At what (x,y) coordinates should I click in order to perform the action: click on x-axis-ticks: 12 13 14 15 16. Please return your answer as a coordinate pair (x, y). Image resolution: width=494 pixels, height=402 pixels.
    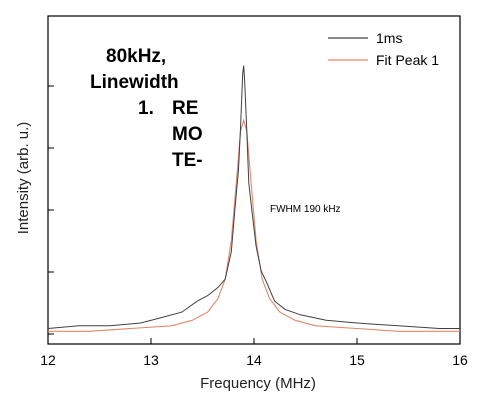
    Looking at the image, I should click on (254, 353).